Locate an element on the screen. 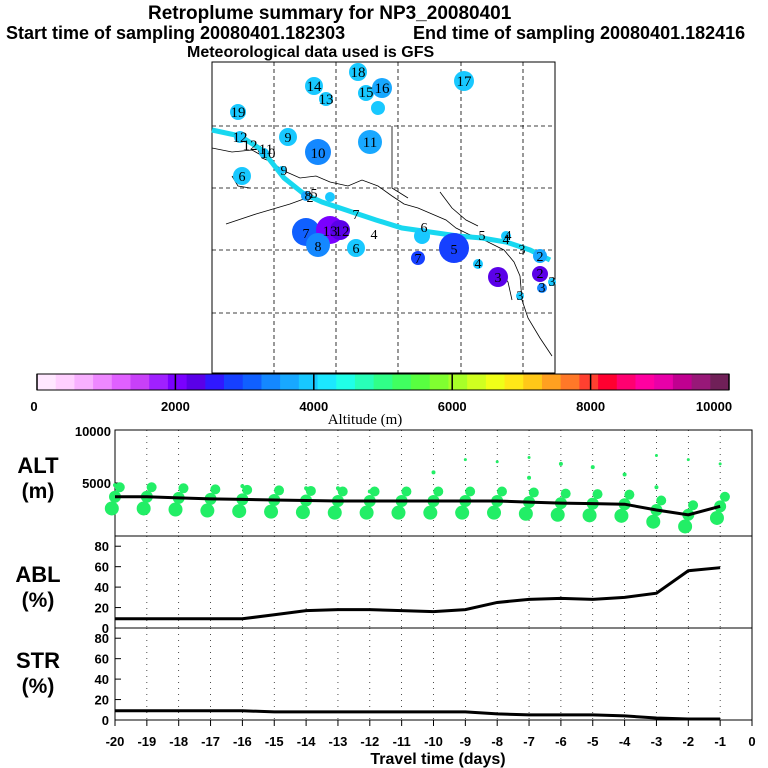 The height and width of the screenshot is (768, 768). x-tick-label: -5 is located at coordinates (593, 741).